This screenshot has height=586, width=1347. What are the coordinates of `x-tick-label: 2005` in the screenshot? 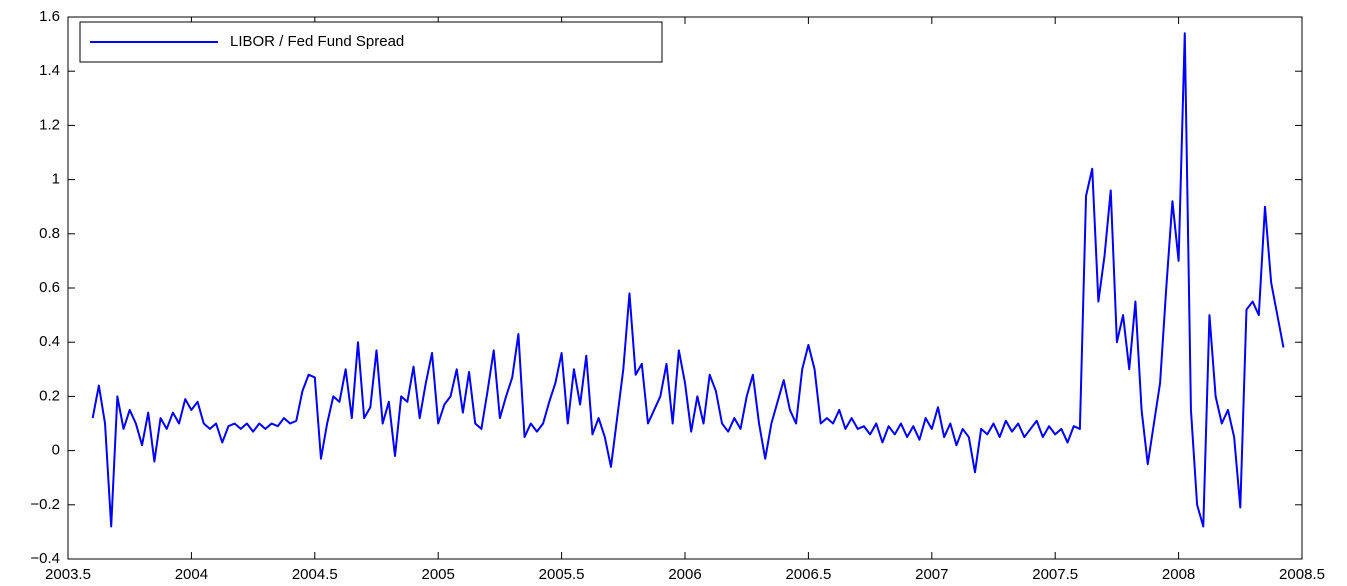 It's located at (438, 574).